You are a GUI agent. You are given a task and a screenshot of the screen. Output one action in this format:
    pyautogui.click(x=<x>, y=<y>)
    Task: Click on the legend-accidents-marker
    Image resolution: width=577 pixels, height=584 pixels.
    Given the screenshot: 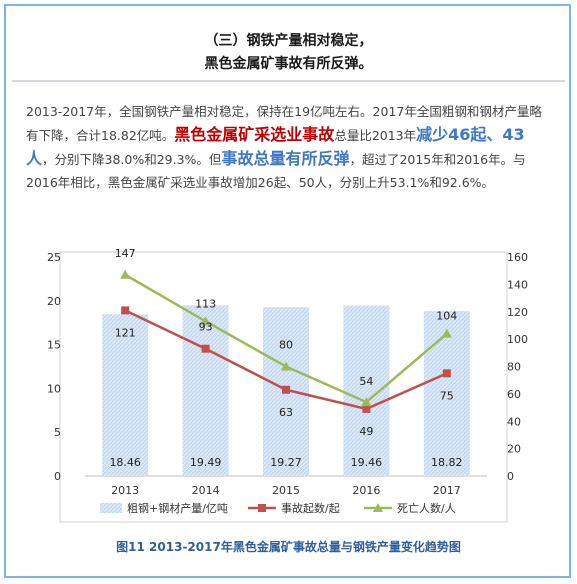 What is the action you would take?
    pyautogui.click(x=262, y=508)
    